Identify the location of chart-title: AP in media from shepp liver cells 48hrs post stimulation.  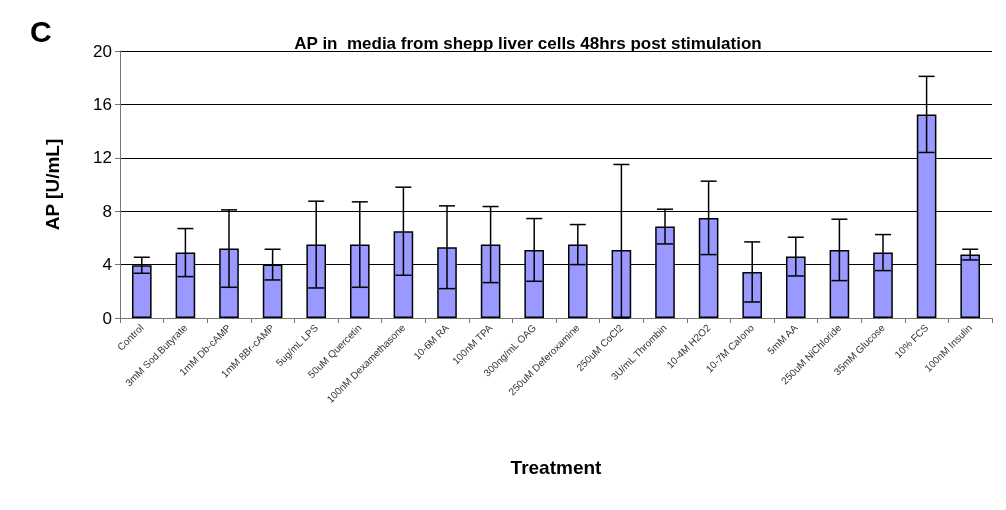
(528, 43).